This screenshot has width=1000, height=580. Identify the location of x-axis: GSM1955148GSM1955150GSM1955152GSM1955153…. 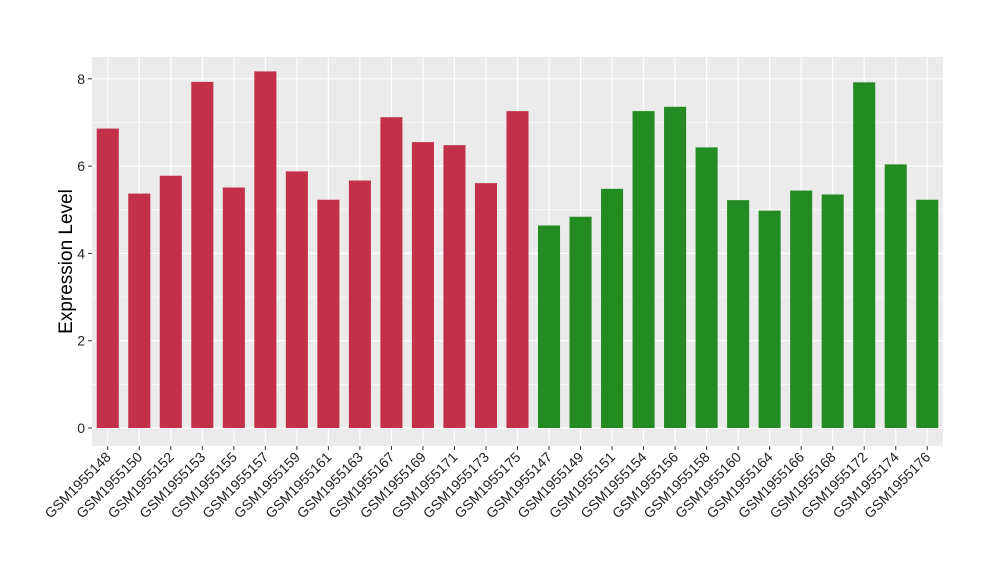
(487, 483).